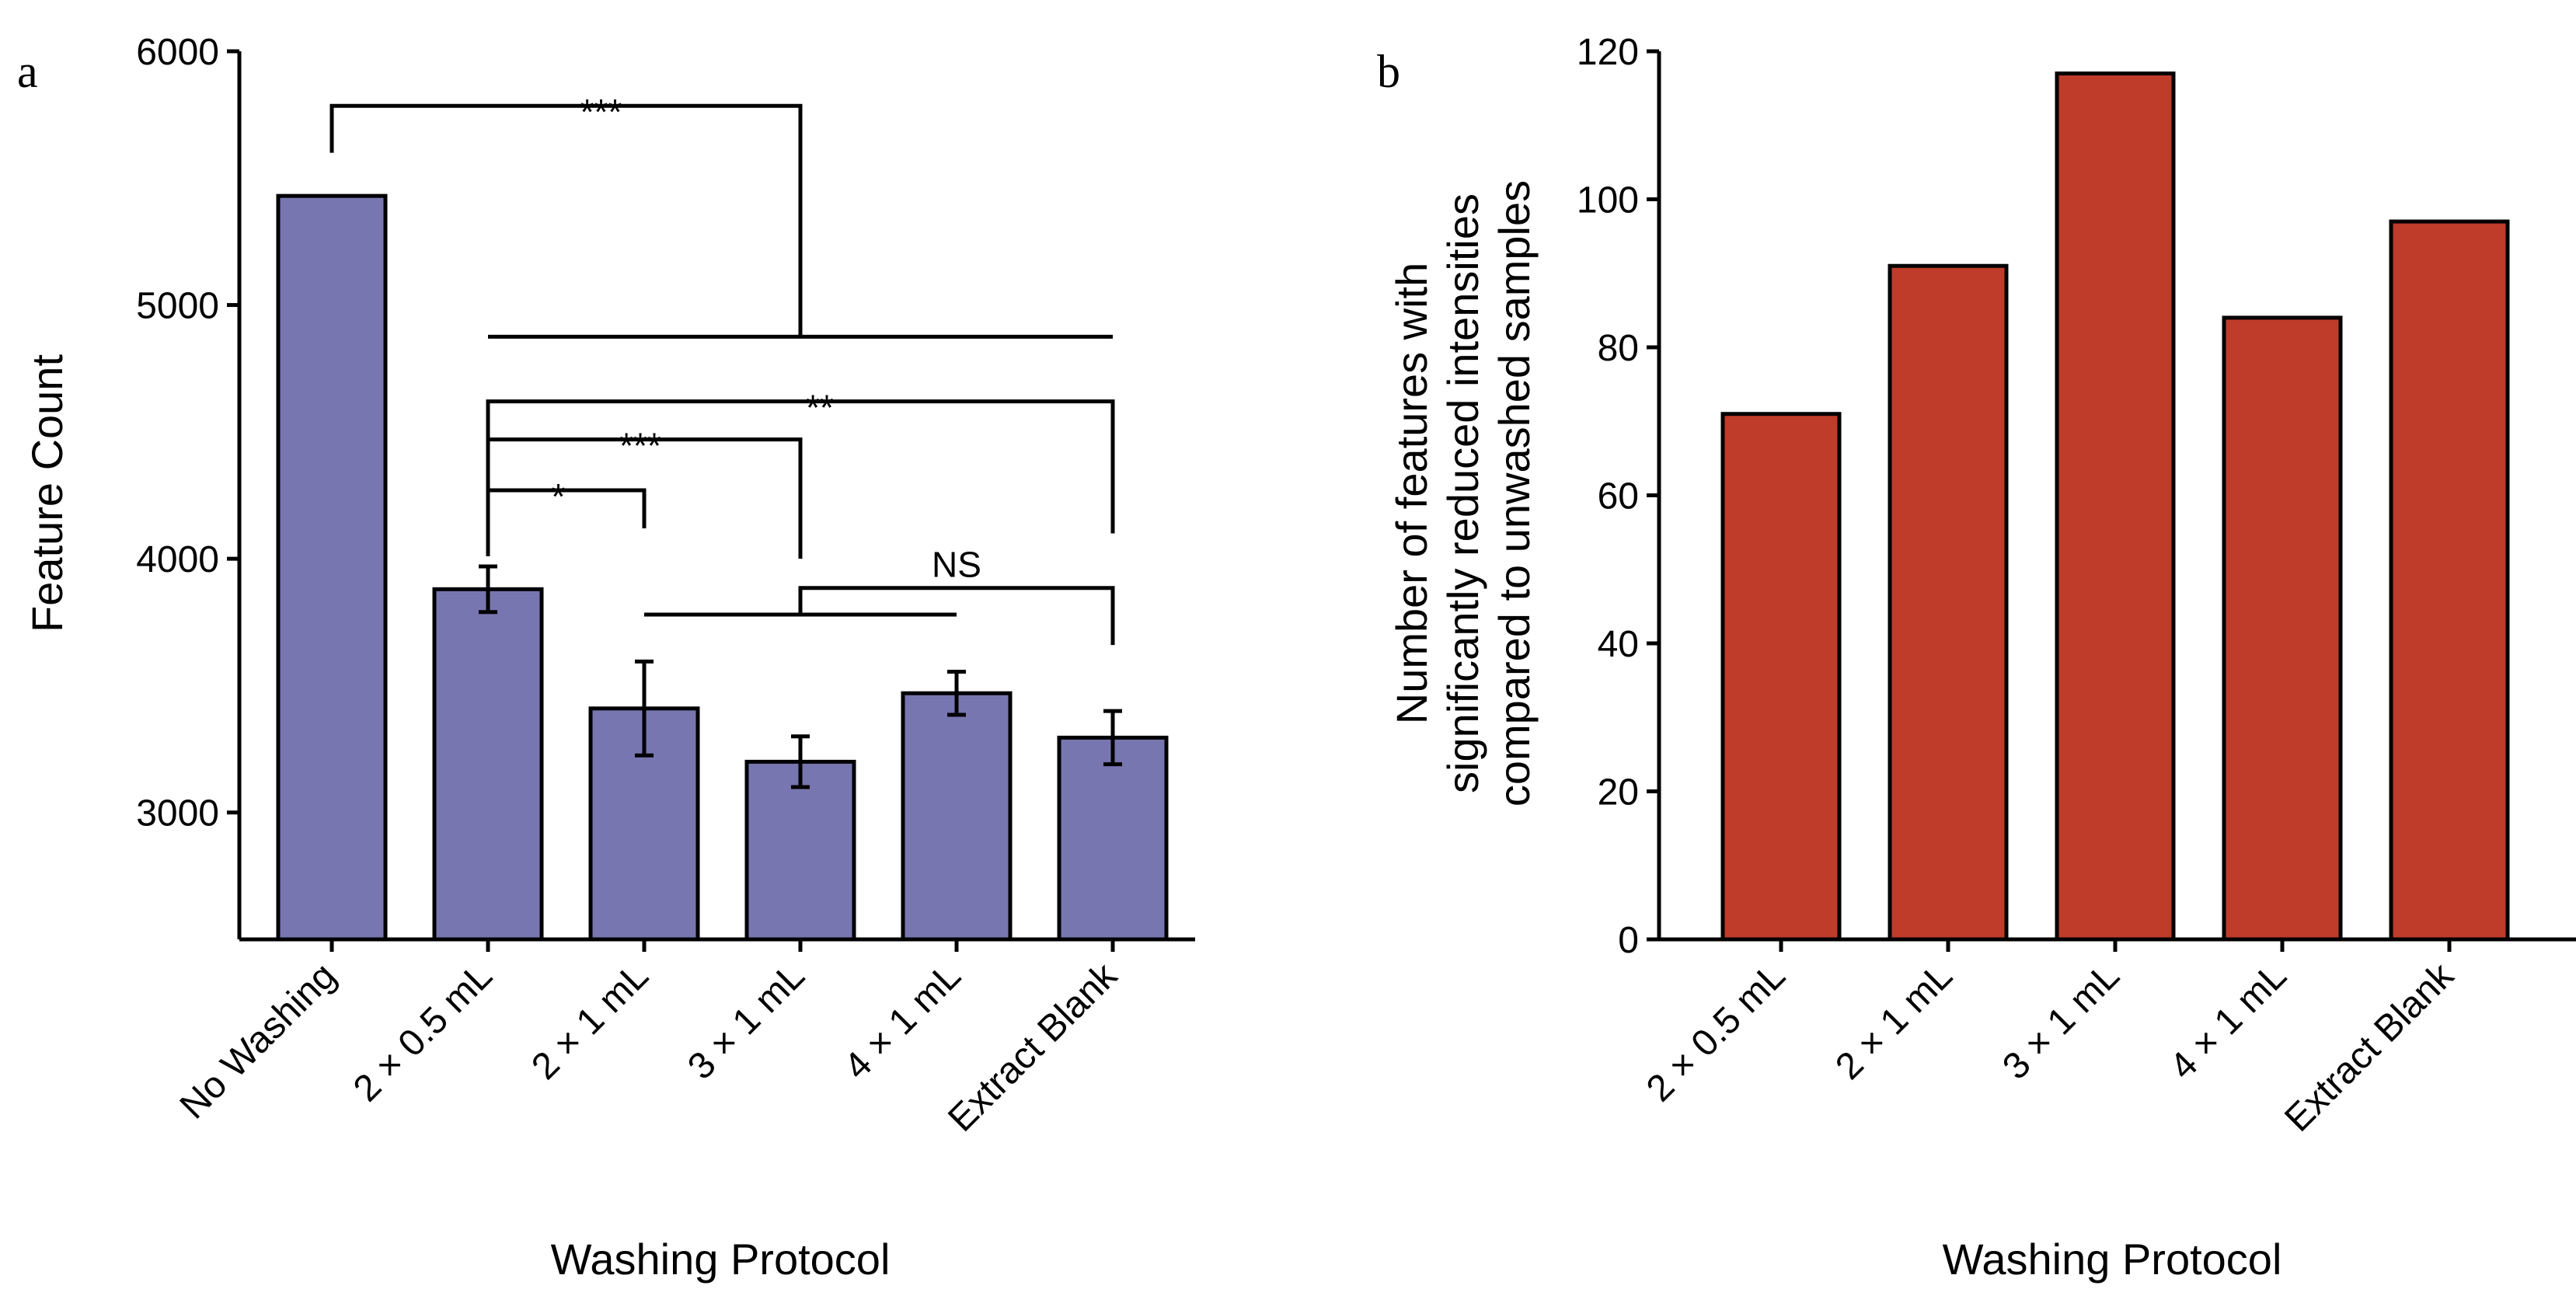 This screenshot has height=1296, width=2576. What do you see at coordinates (722, 369) in the screenshot?
I see `panel-a-significance: *********NS` at bounding box center [722, 369].